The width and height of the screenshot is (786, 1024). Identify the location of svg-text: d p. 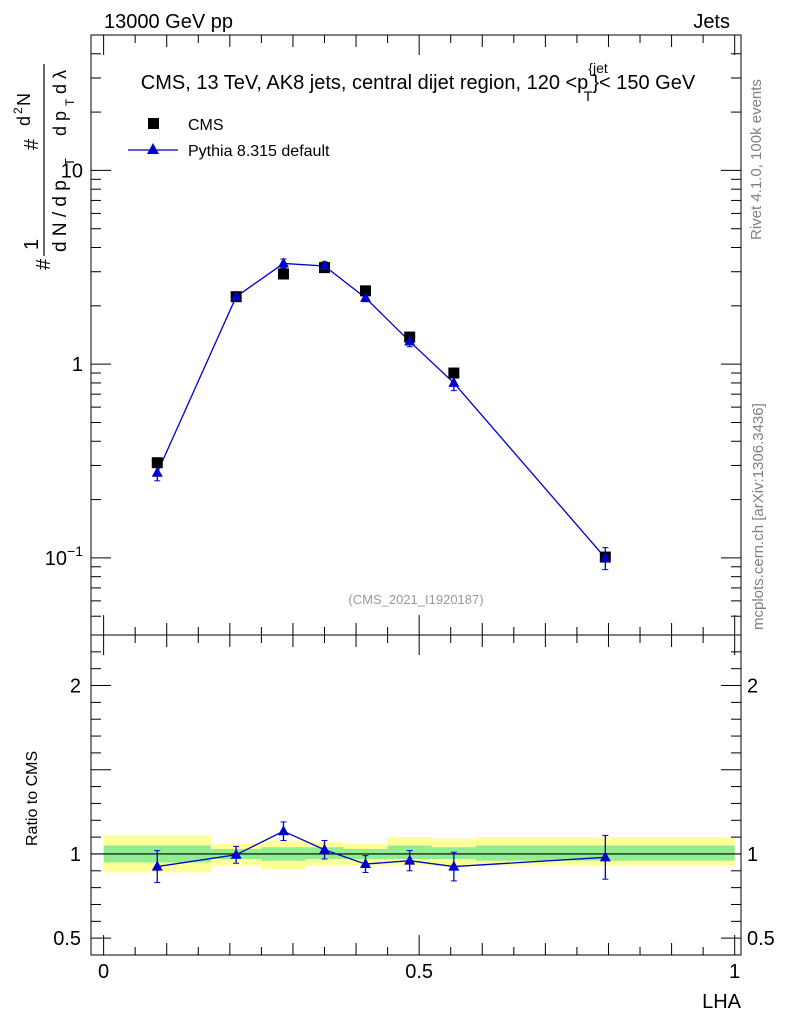
(60, 123).